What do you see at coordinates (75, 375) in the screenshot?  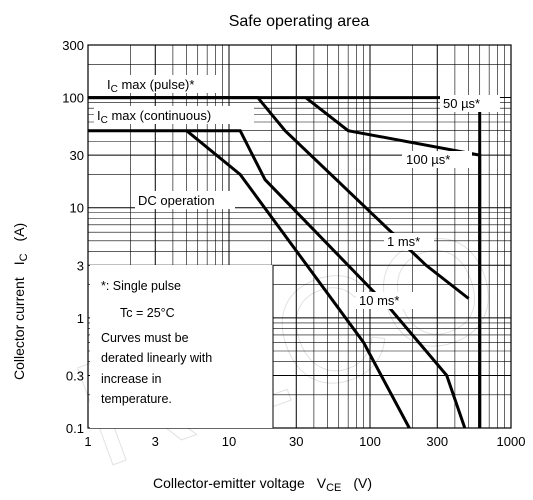 I see `y-tick-label: 0.3` at bounding box center [75, 375].